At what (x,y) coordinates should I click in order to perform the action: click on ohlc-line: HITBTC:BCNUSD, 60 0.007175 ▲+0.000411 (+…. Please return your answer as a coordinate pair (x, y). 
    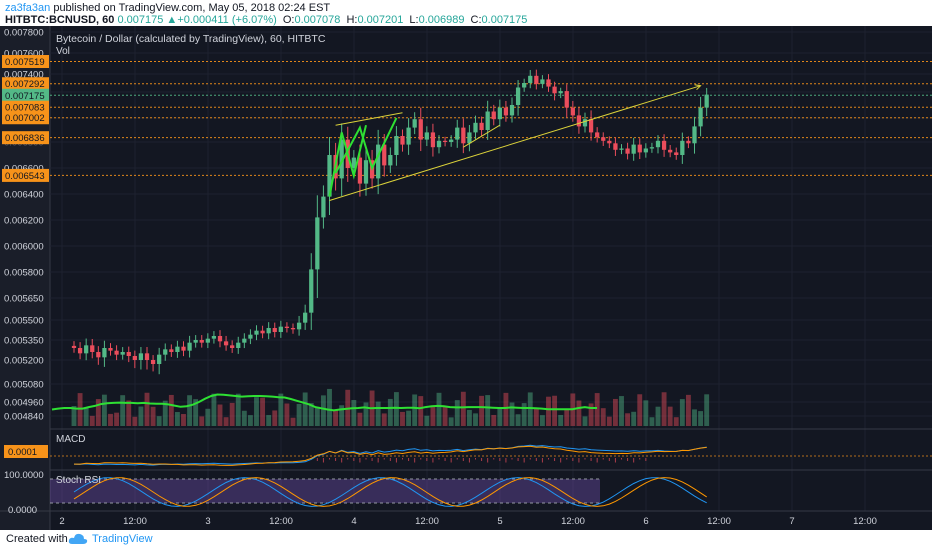
    Looking at the image, I should click on (266, 20).